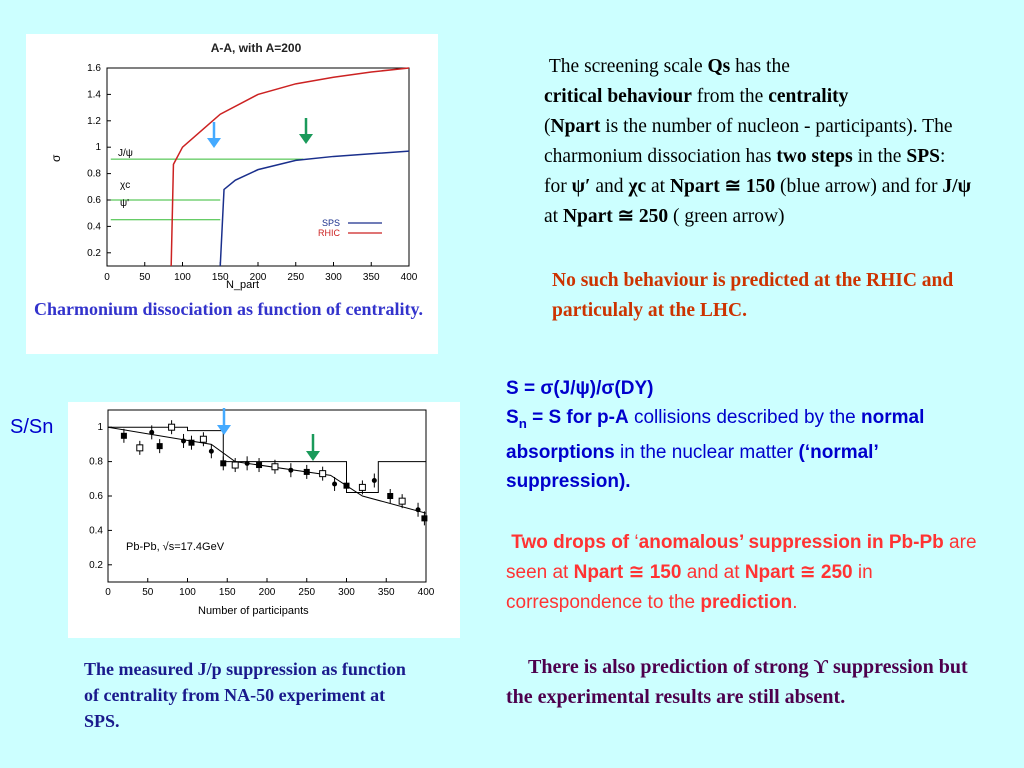  Describe the element at coordinates (331, 223) in the screenshot. I see `legend-sps: SPS` at that location.